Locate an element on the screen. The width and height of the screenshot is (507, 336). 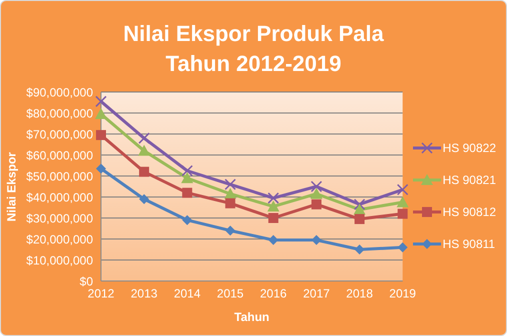
y-tick-label: $70,000,000 is located at coordinates (60, 134).